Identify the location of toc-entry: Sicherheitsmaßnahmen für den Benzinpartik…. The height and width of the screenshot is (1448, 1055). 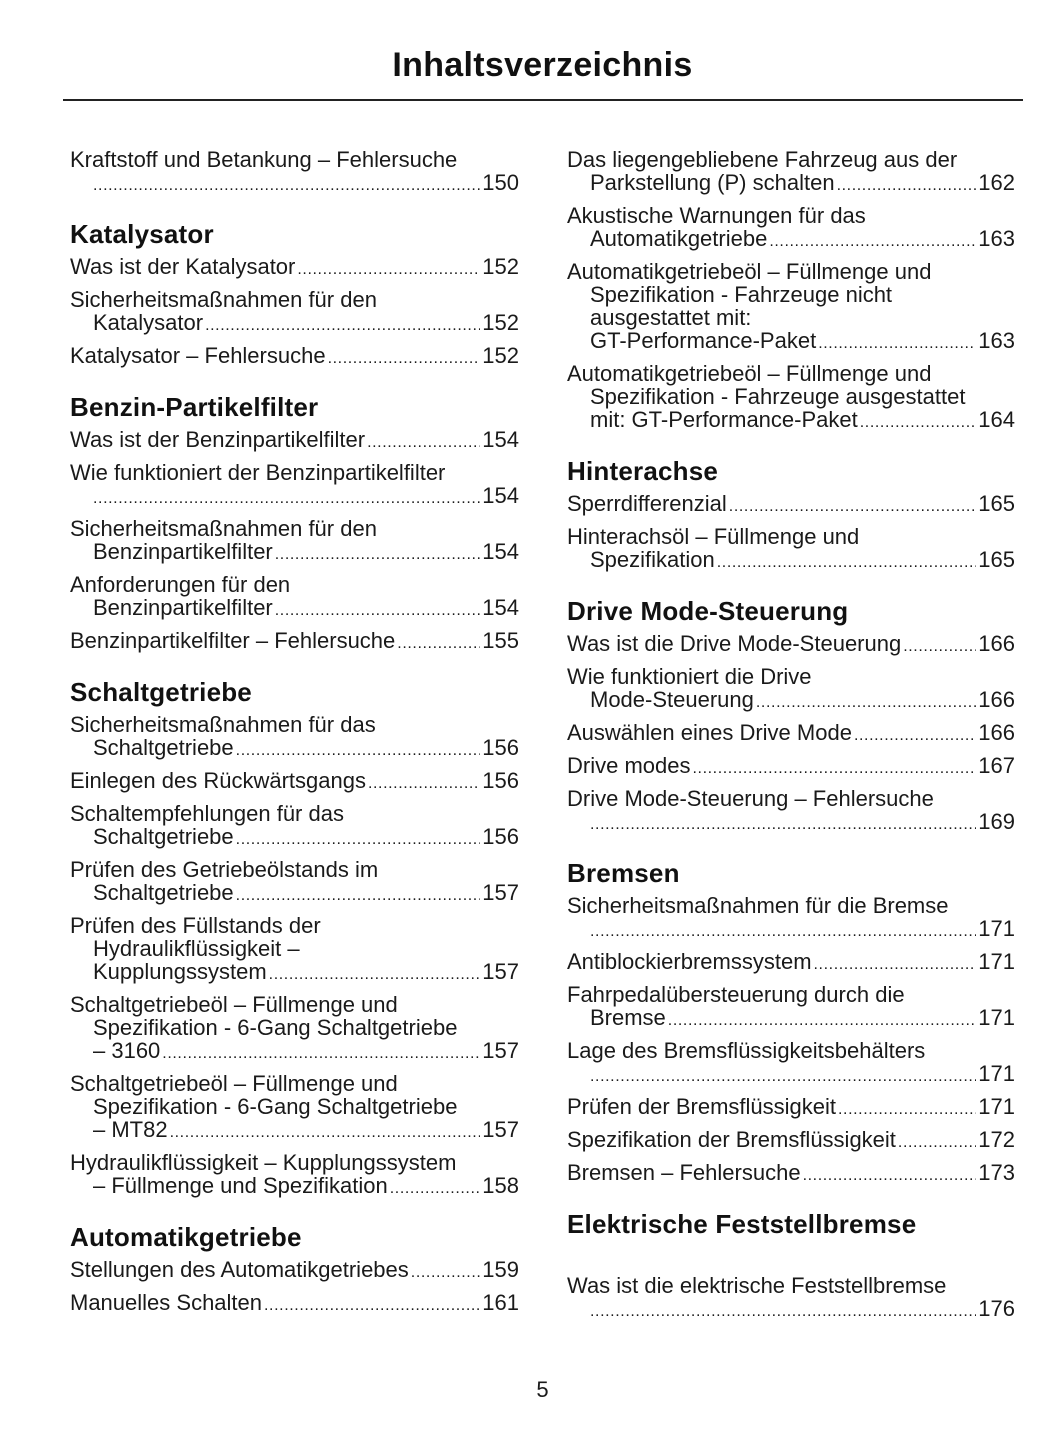
(294, 541).